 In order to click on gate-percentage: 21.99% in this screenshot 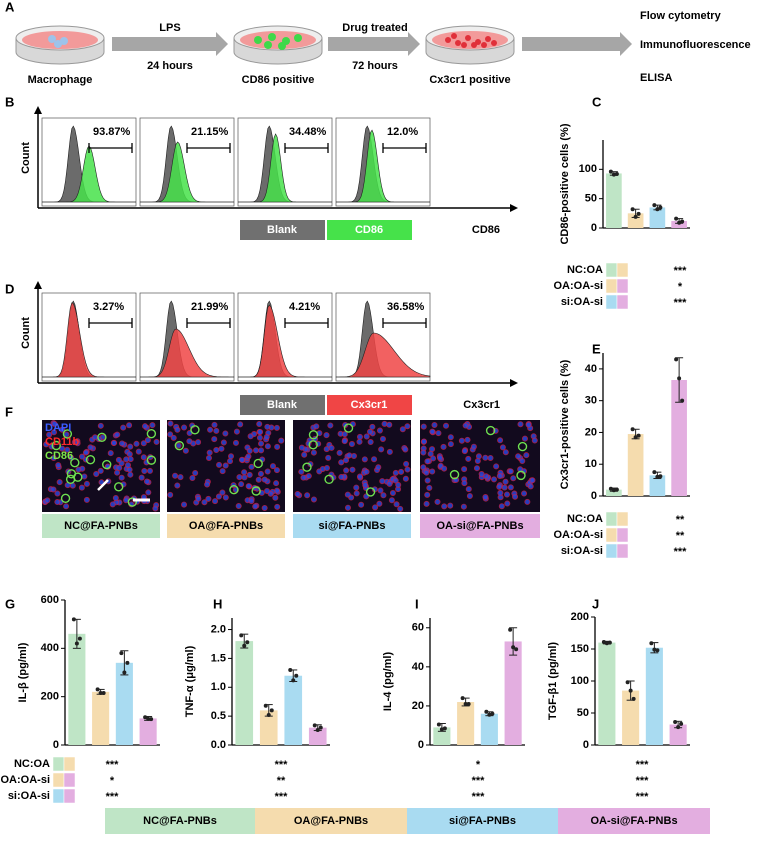, I will do `click(210, 307)`.